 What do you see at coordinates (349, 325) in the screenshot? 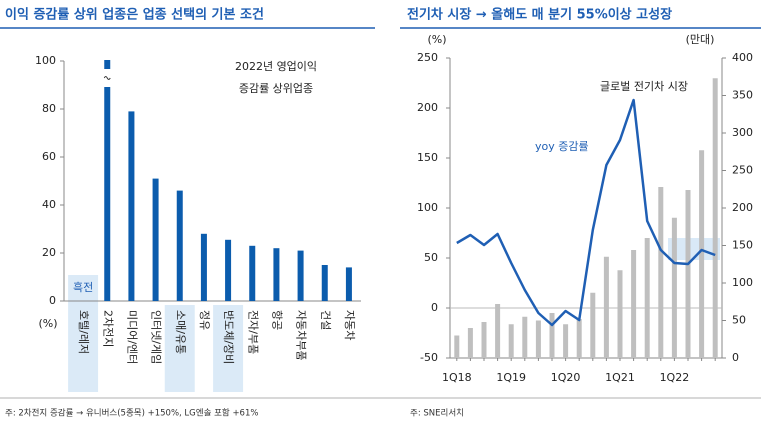
I see `x-tick-label: 자동차` at bounding box center [349, 325].